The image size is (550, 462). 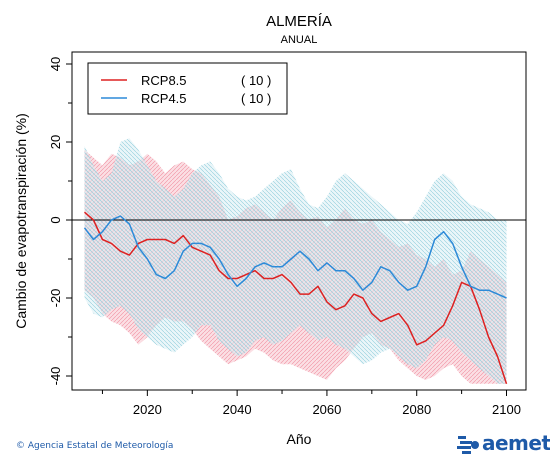 I want to click on legend-box, so click(x=187, y=88).